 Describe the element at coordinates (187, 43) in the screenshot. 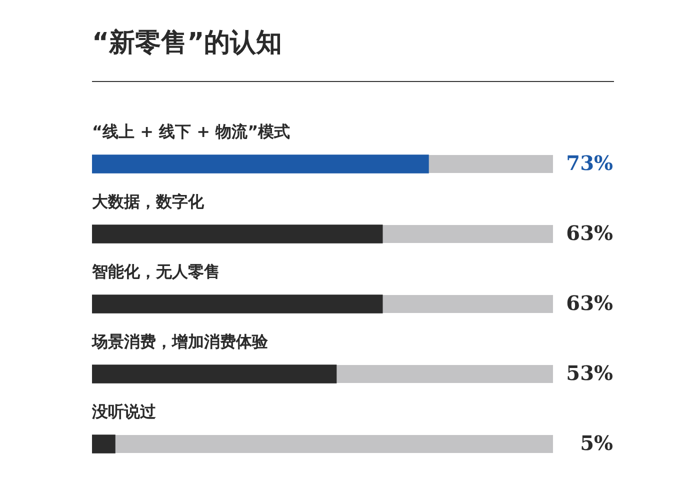

I see `chart-title: “新零售”的认知` at that location.